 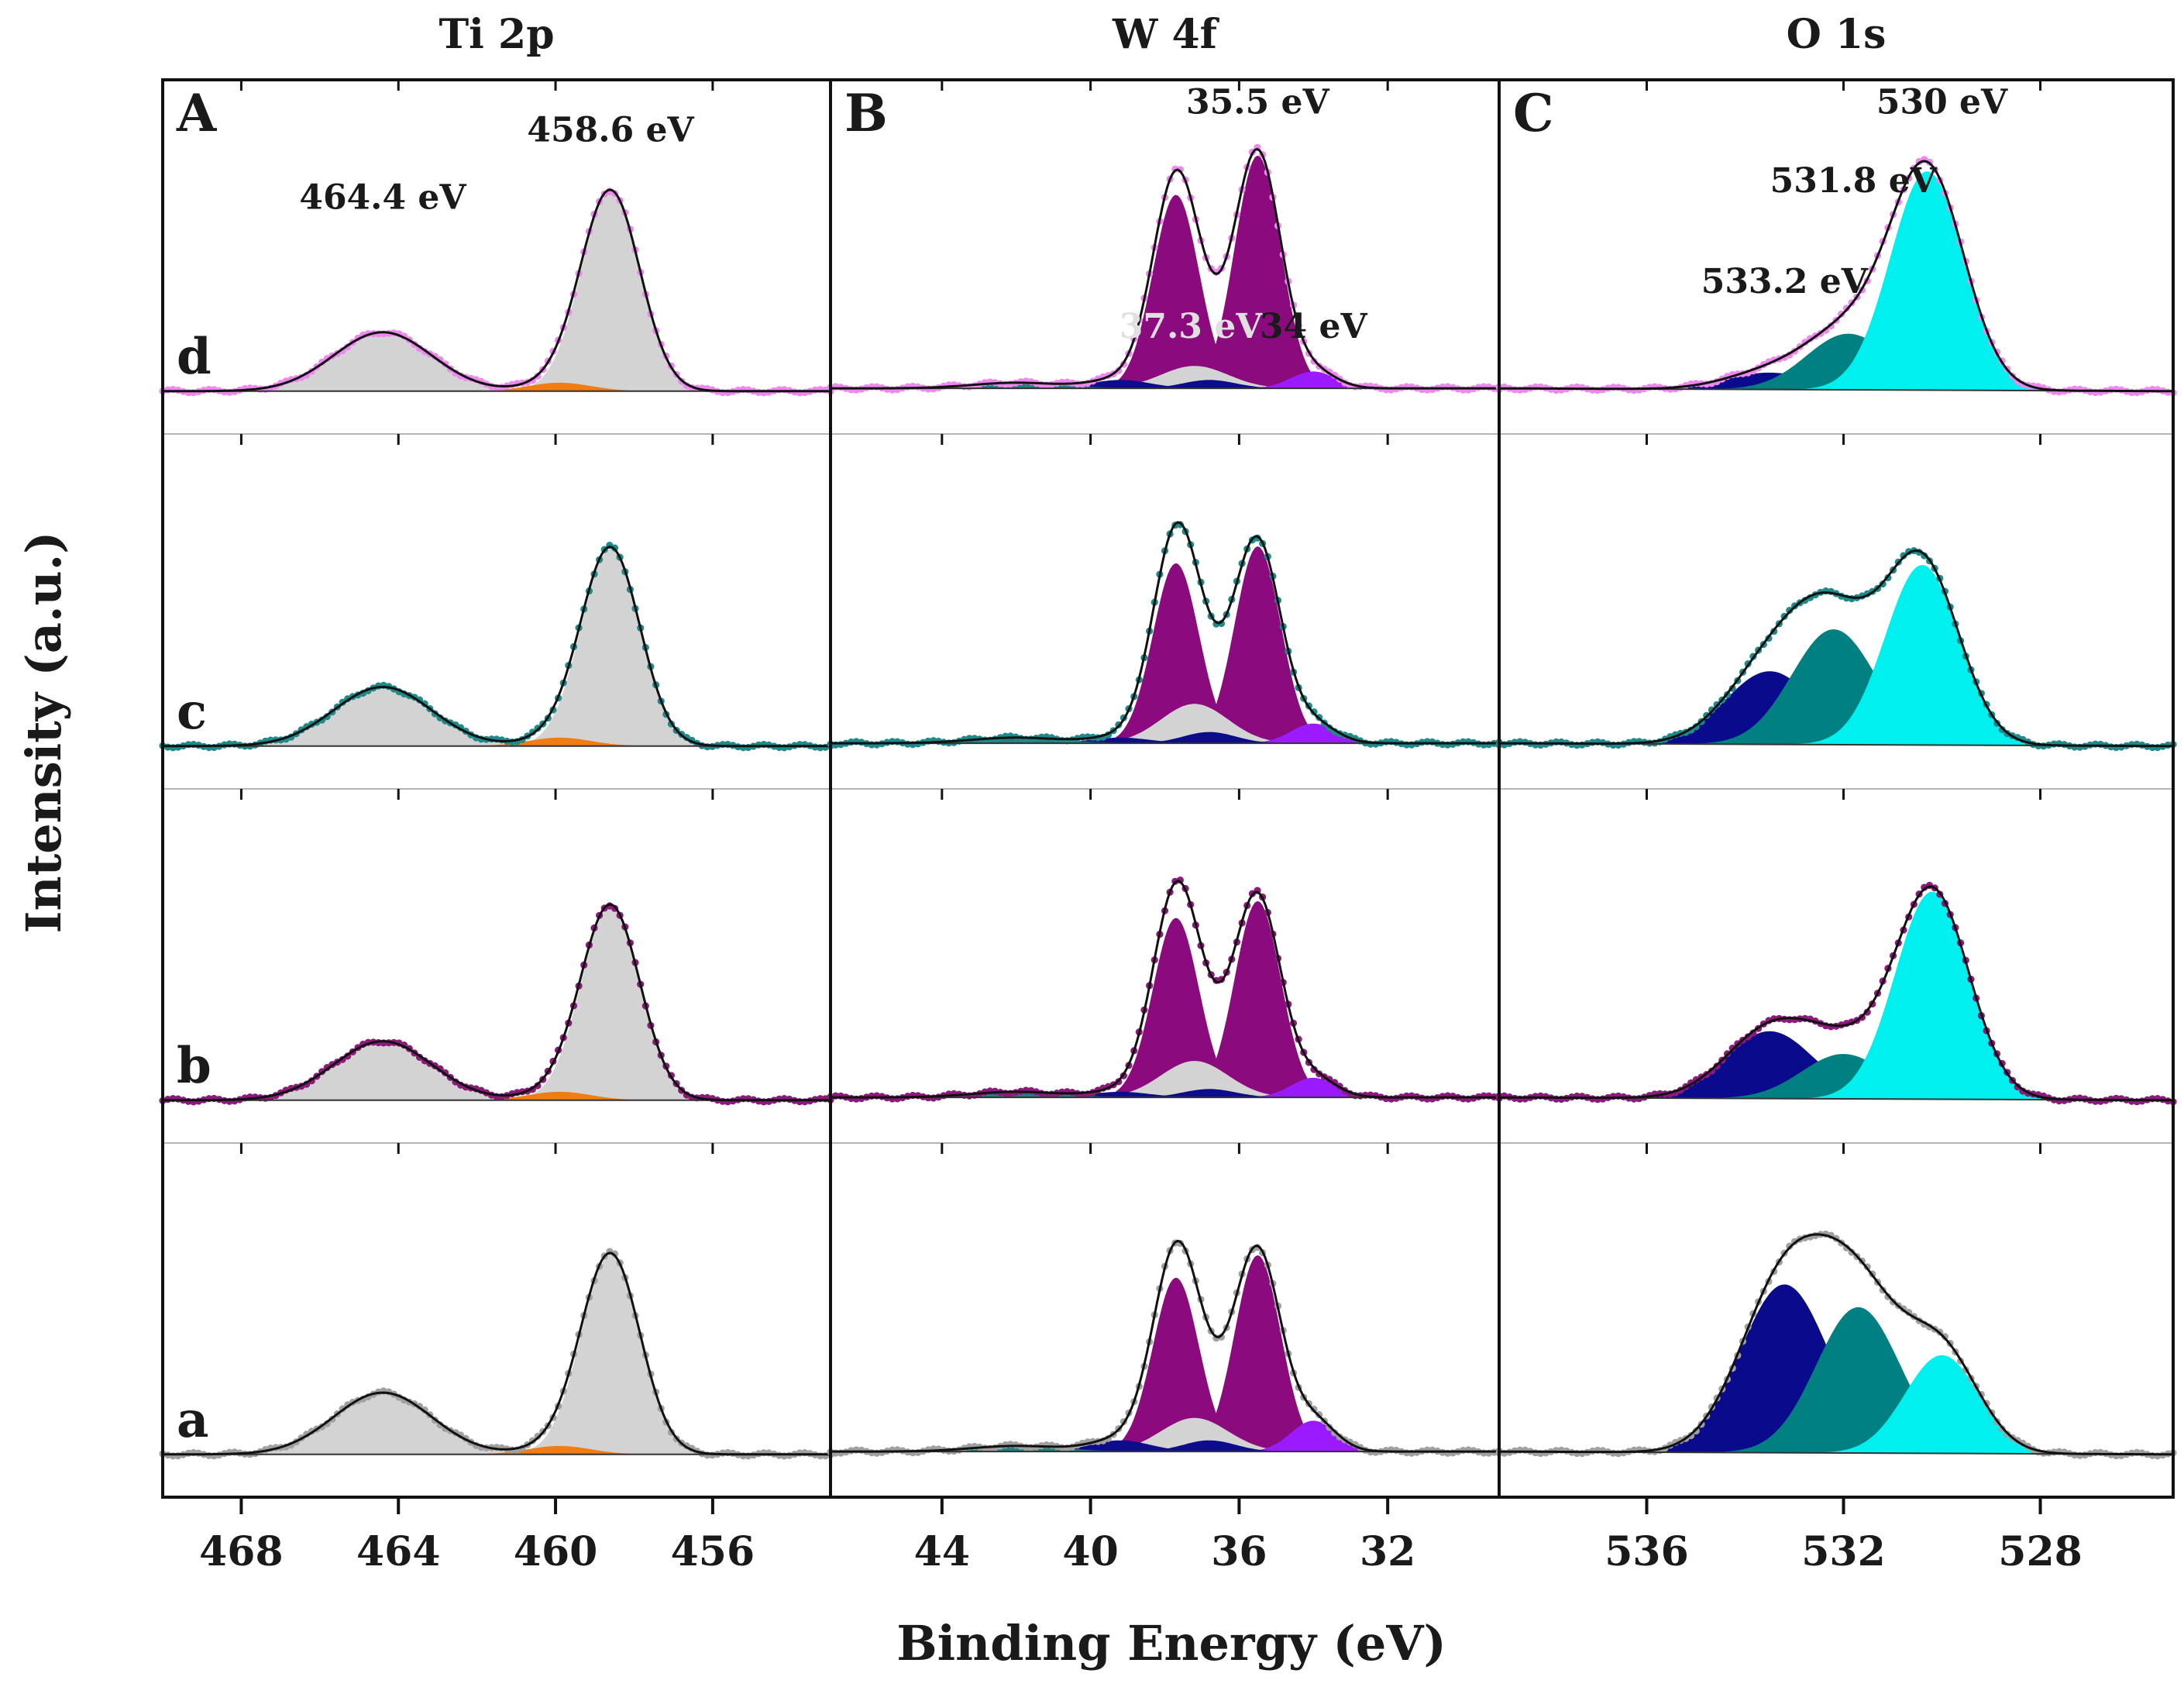 What do you see at coordinates (866, 113) in the screenshot?
I see `panel-letter-B: B` at bounding box center [866, 113].